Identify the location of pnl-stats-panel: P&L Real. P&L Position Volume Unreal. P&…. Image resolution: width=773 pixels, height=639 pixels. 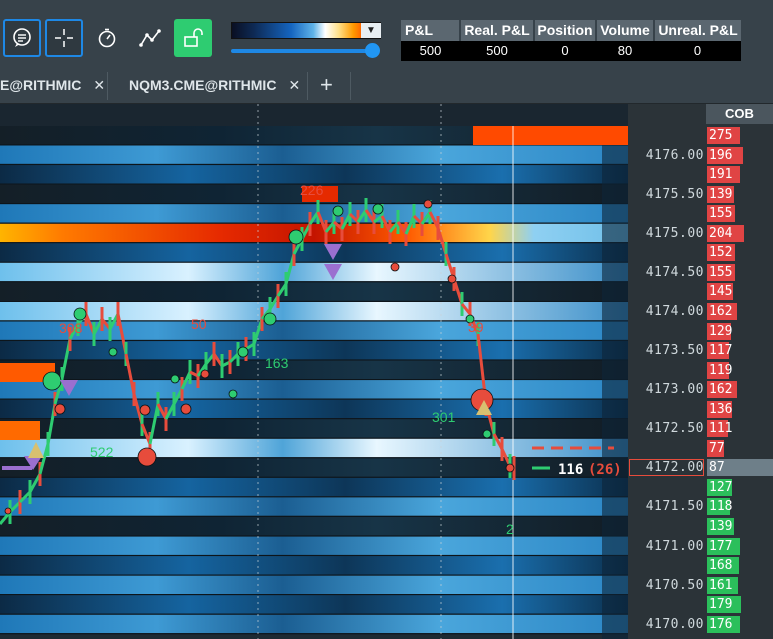
(571, 40).